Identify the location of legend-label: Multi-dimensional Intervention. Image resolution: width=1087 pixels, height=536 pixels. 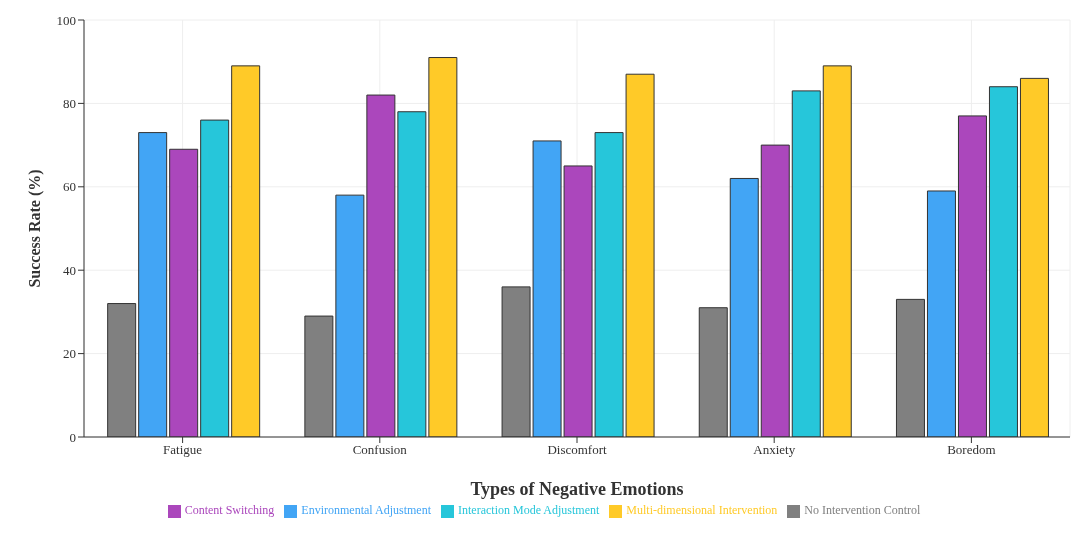
(702, 510).